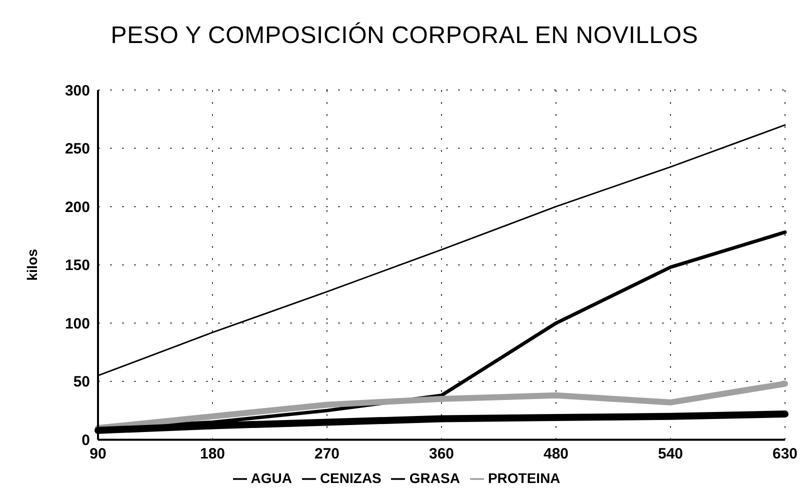 The width and height of the screenshot is (809, 492). Describe the element at coordinates (77, 149) in the screenshot. I see `y-tick-label: 250` at that location.